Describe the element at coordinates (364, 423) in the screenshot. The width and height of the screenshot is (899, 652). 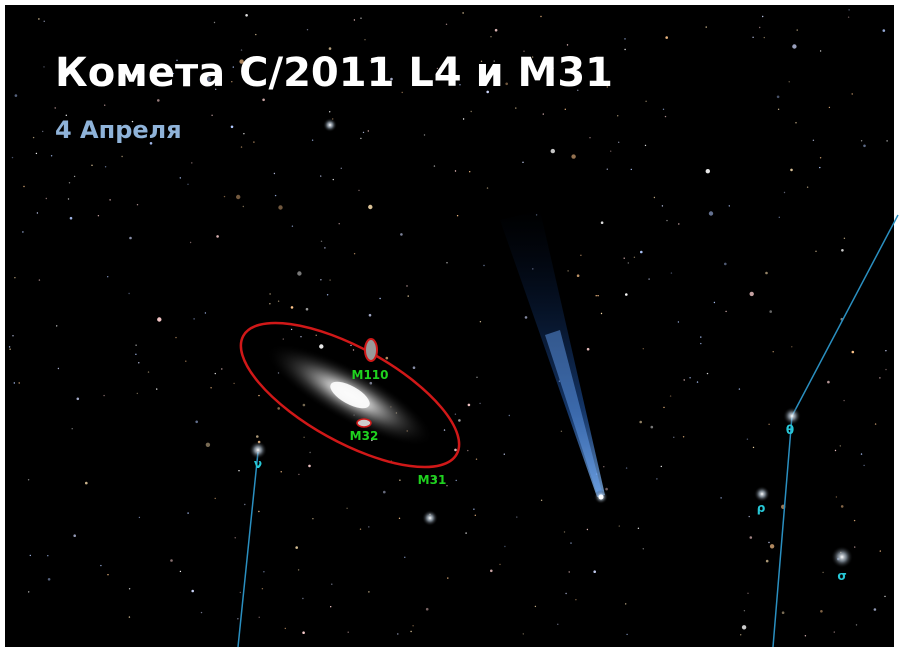
I see `m32-outline` at that location.